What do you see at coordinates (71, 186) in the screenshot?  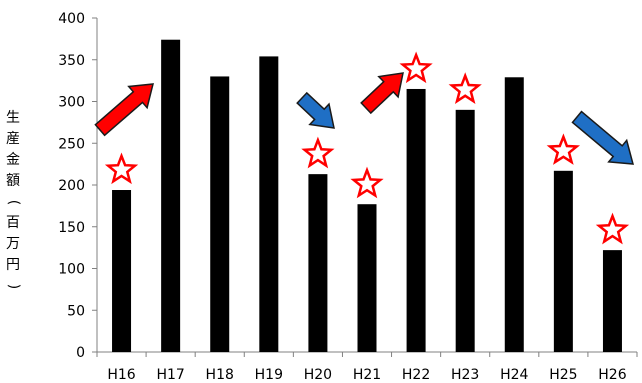 I see `y-tick-label: 200` at bounding box center [71, 186].